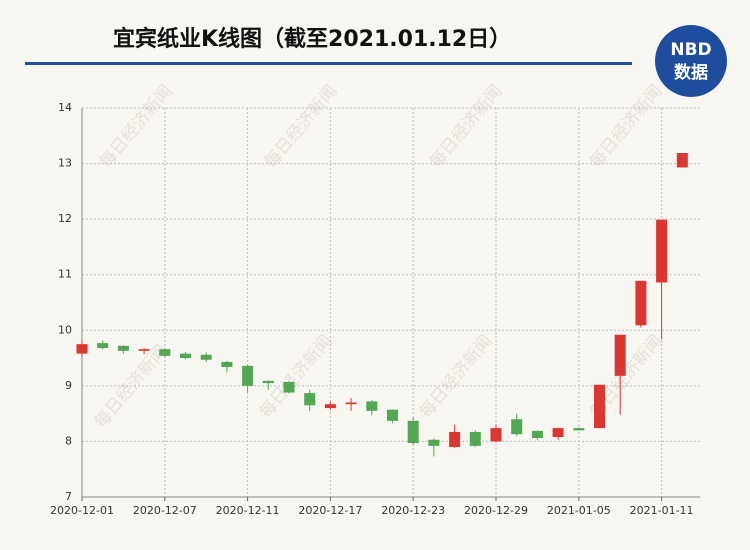 The height and width of the screenshot is (550, 750). What do you see at coordinates (312, 39) in the screenshot?
I see `chart-title: 宜宾纸业K线图（截至2021.01.12日）` at bounding box center [312, 39].